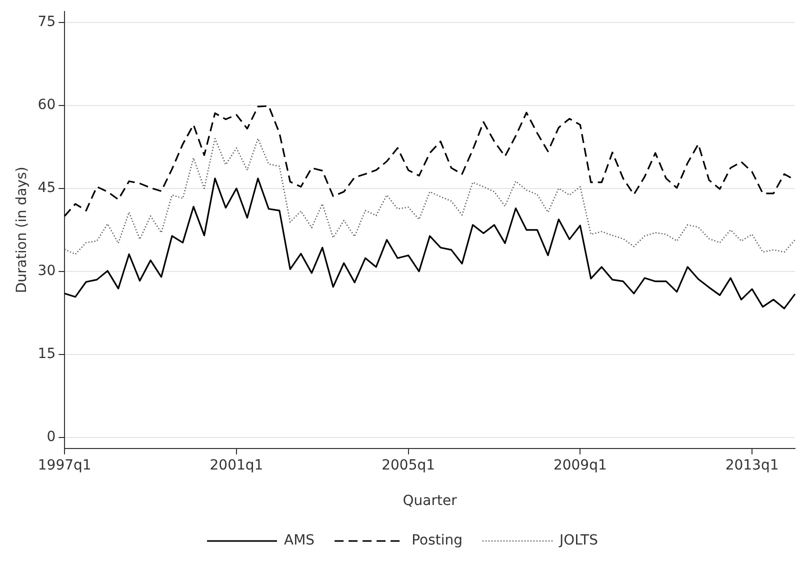  I want to click on y-tick-label: 75, so click(47, 22).